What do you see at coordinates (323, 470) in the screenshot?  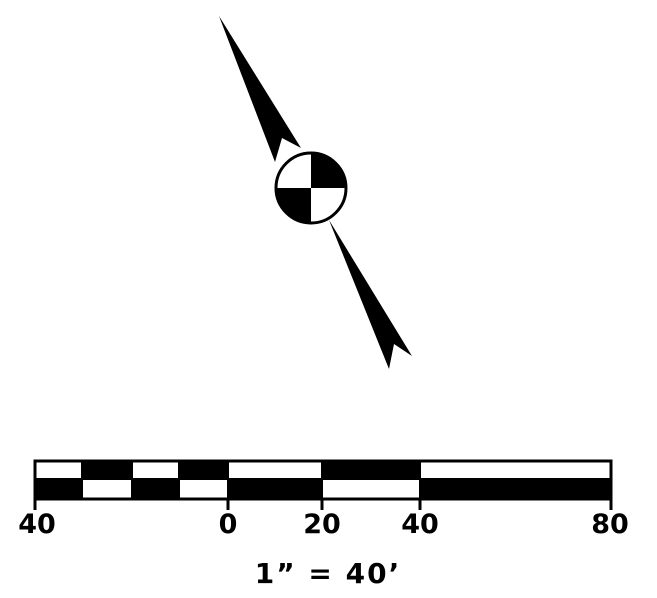 I see `scale-bar-top-row` at bounding box center [323, 470].